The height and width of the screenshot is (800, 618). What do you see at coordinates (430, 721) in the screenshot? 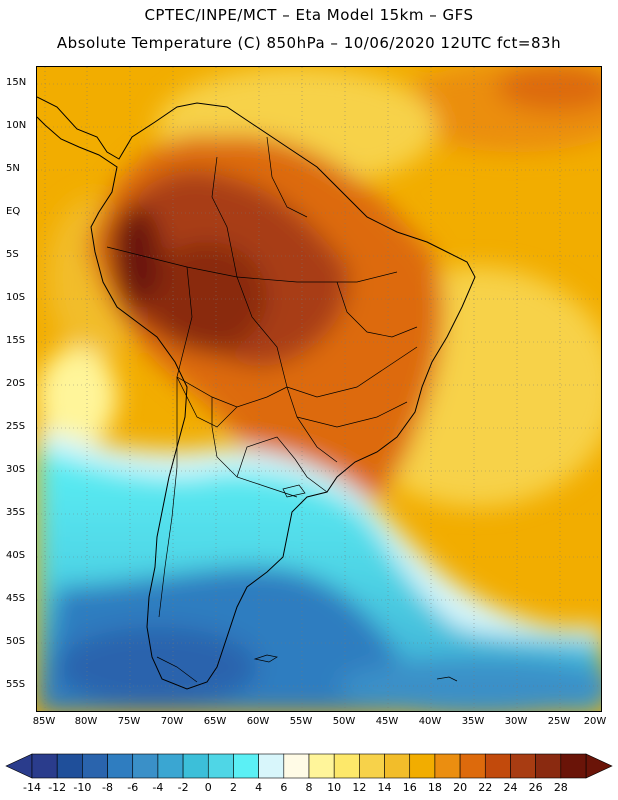
I see `lon-label: 40W` at bounding box center [430, 721].